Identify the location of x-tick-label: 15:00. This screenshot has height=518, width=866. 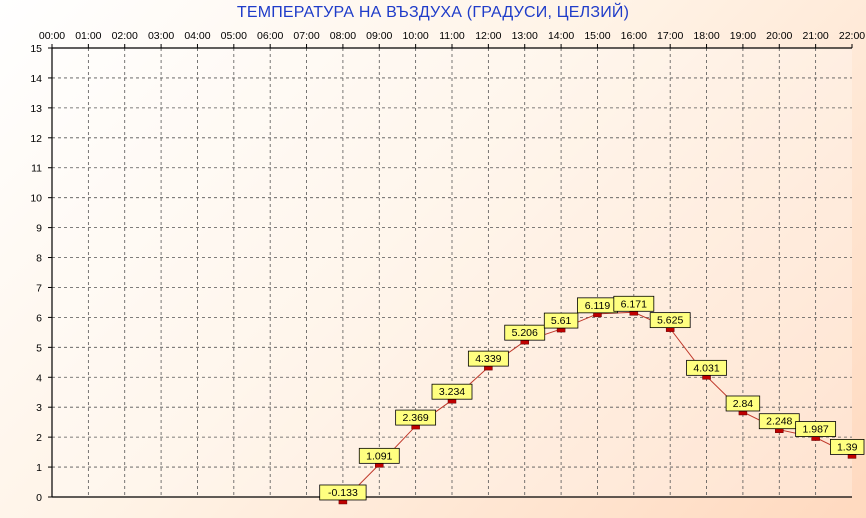
(597, 36).